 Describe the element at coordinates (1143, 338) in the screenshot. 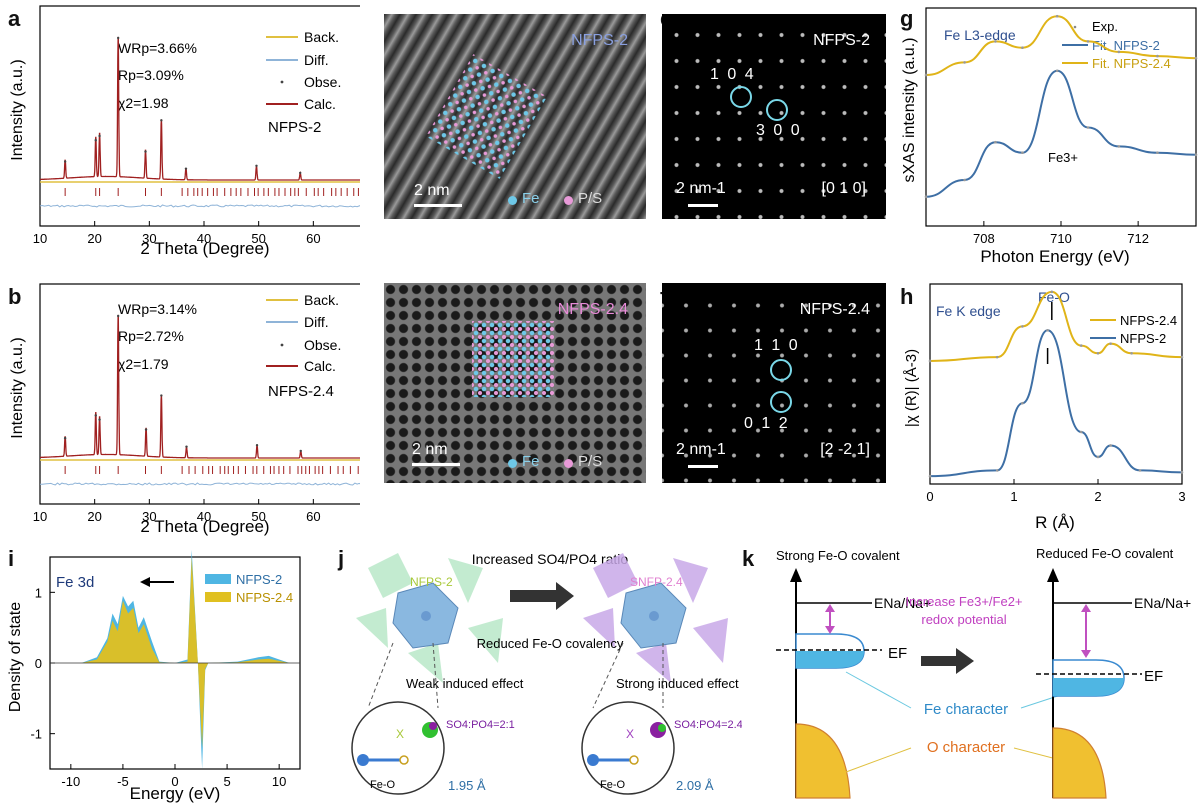

I see `legend-h-2: NFPS-2` at that location.